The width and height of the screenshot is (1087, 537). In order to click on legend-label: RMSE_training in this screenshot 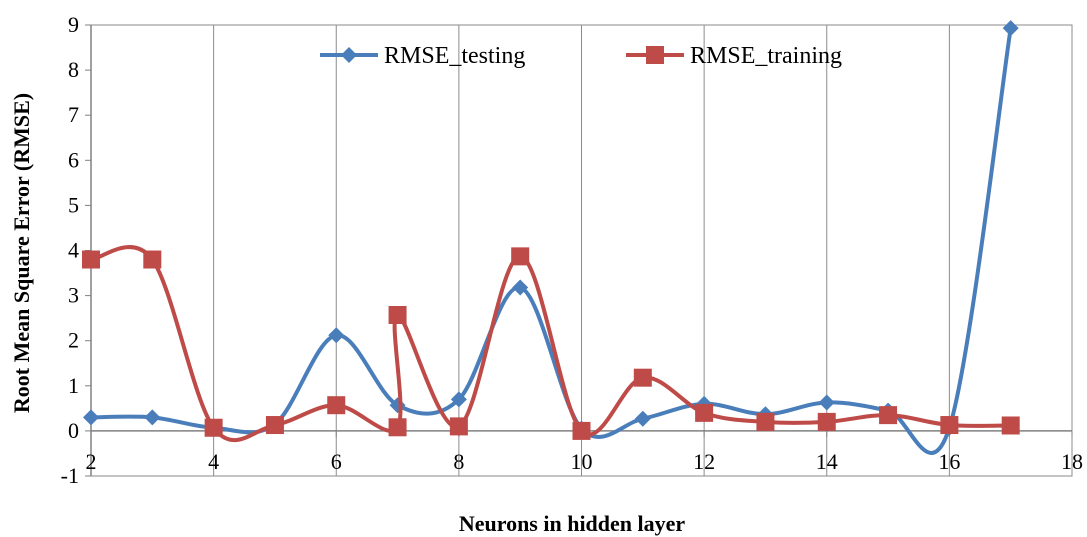, I will do `click(766, 56)`.